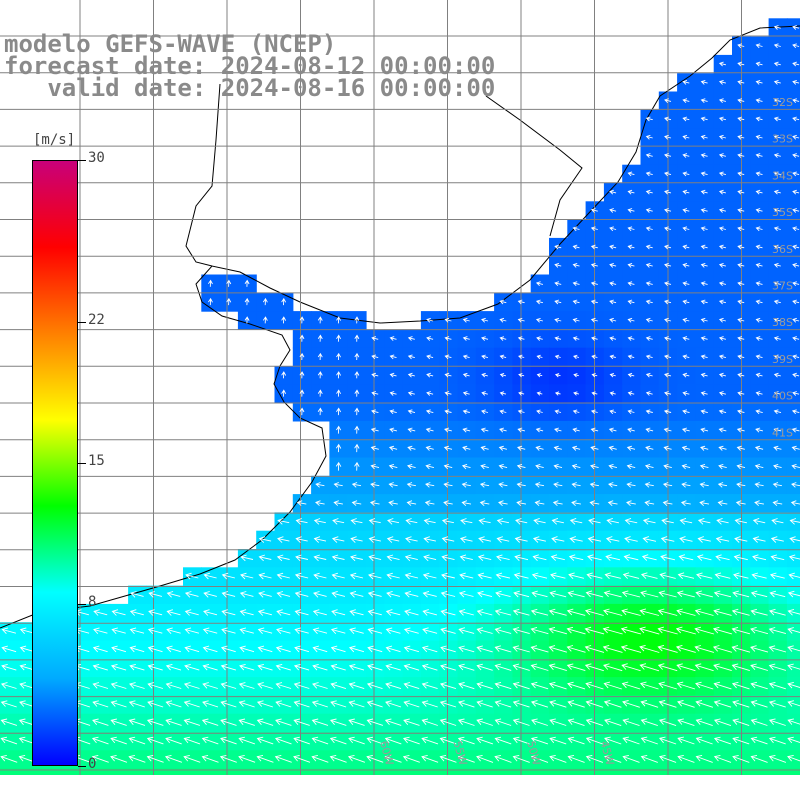 This screenshot has height=800, width=800. Describe the element at coordinates (782, 249) in the screenshot. I see `latitude-label: 36S` at that location.